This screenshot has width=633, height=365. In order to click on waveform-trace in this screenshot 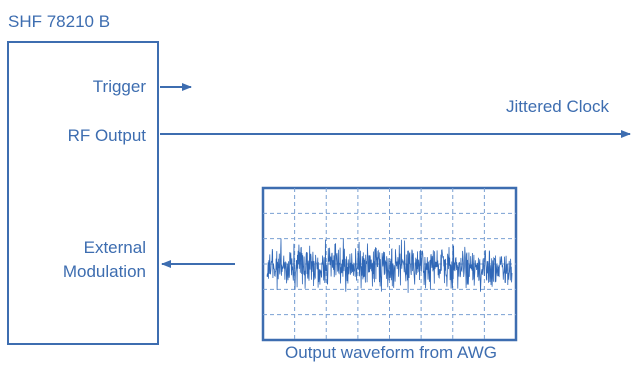, I will do `click(389, 265)`.